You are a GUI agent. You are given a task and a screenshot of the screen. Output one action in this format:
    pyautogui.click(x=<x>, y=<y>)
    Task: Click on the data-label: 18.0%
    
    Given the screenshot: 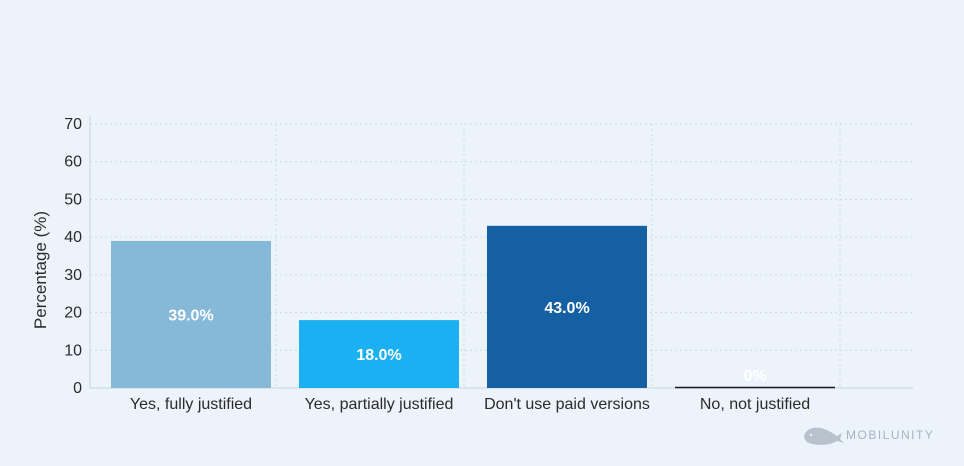 What is the action you would take?
    pyautogui.click(x=378, y=355)
    